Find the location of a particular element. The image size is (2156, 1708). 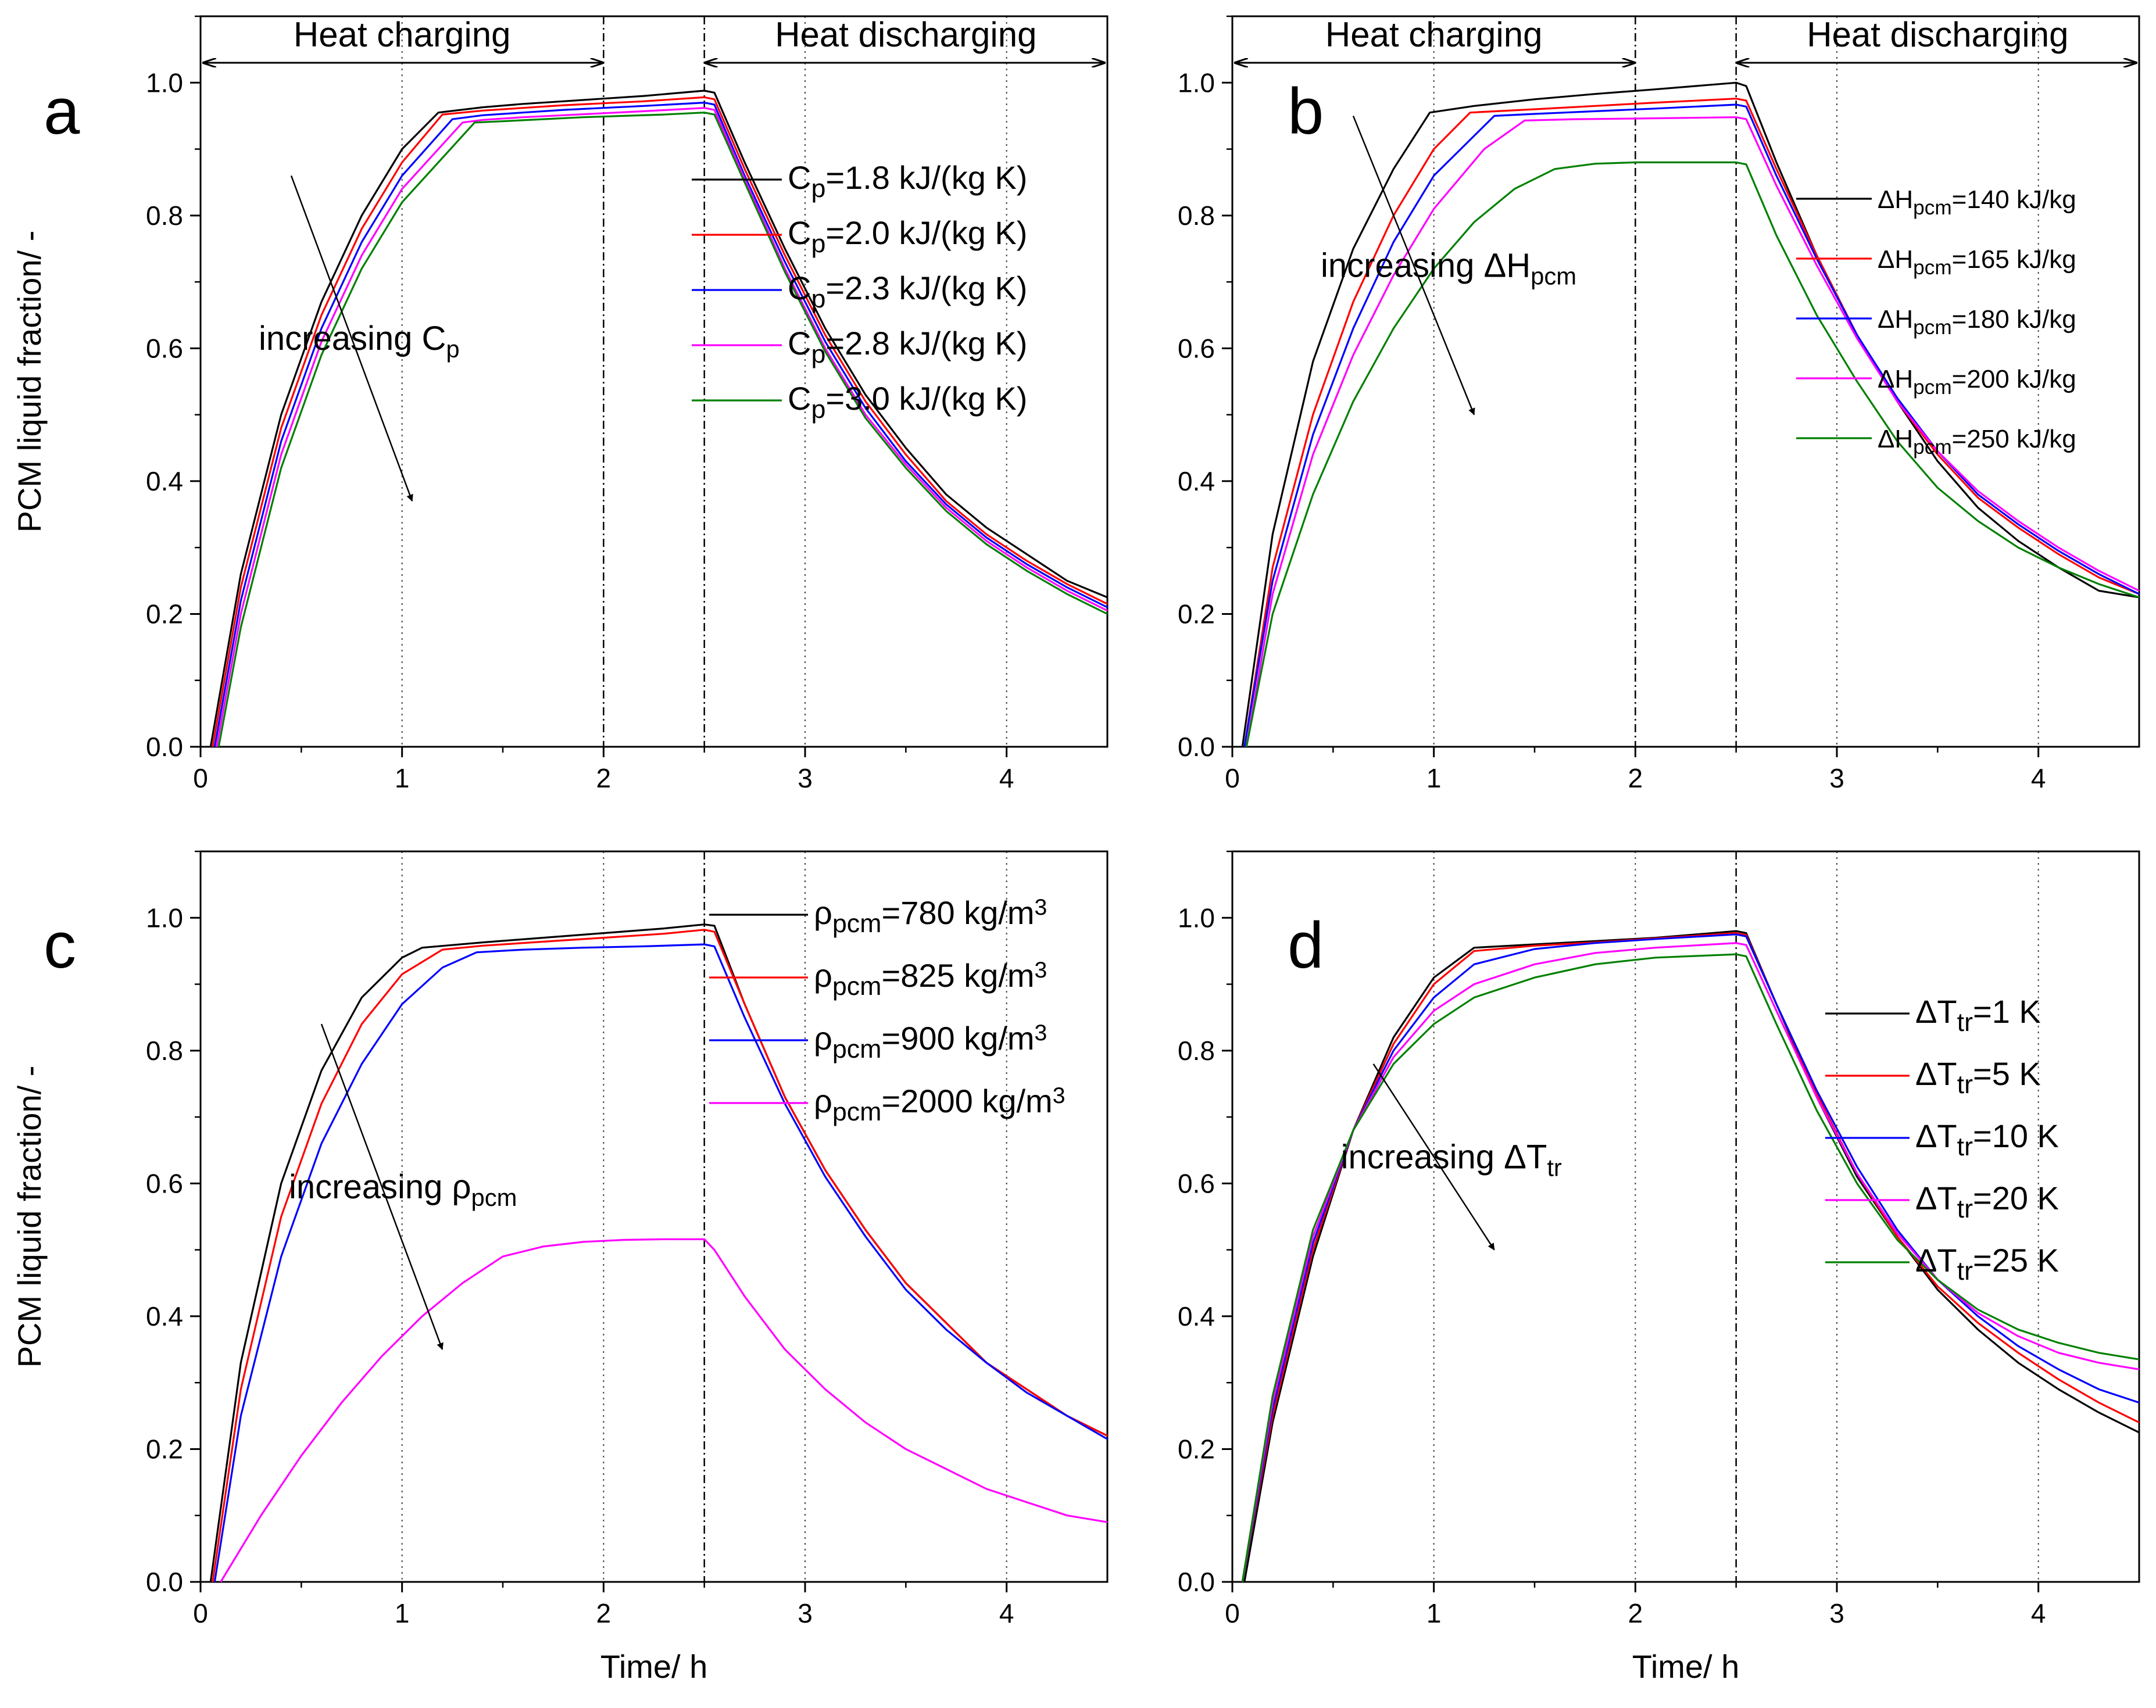

legend-value: =140 kJ/kg is located at coordinates (2014, 200).